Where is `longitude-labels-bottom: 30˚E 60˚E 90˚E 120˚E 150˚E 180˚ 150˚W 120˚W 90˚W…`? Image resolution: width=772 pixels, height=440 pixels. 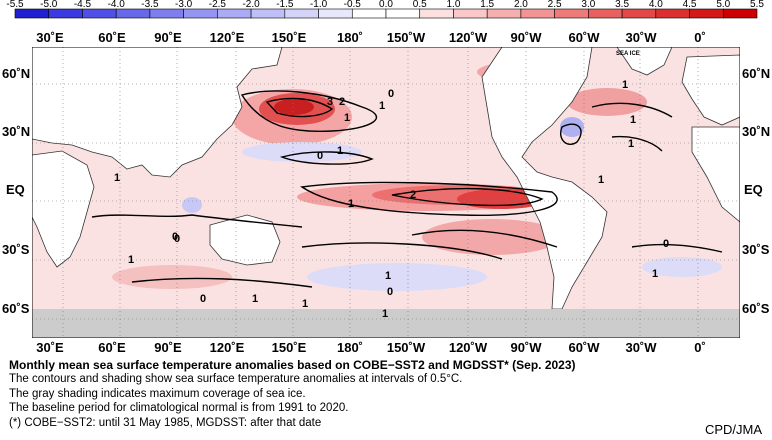
longitude-labels-bottom: 30˚E 60˚E 90˚E 120˚E 150˚E 180˚ 150˚W 120˚W 90˚W… is located at coordinates (386, 348).